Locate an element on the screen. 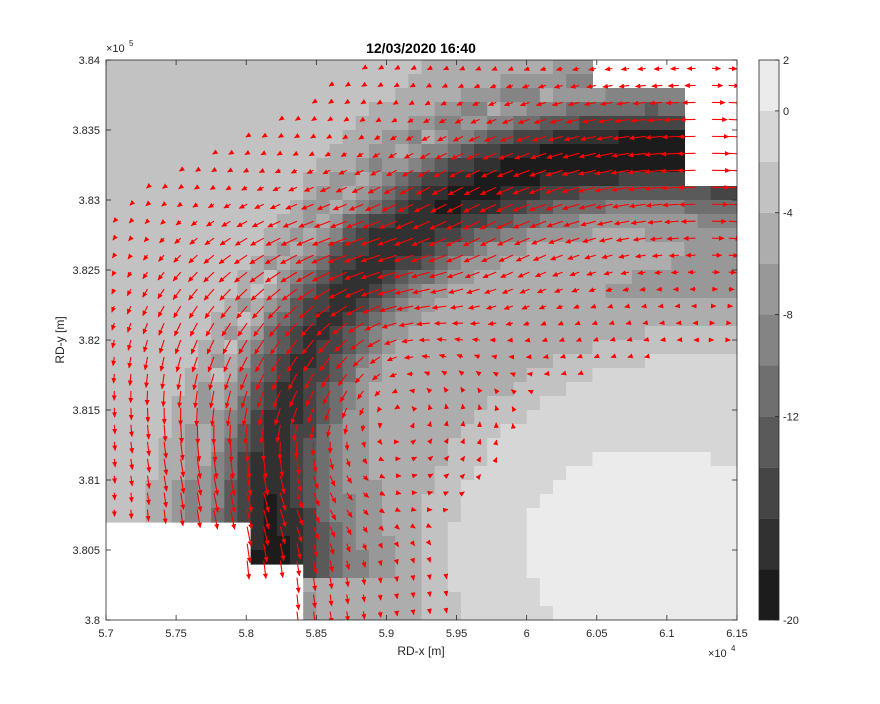 This screenshot has width=880, height=704. x-tick-label: 6.1 is located at coordinates (666, 634).